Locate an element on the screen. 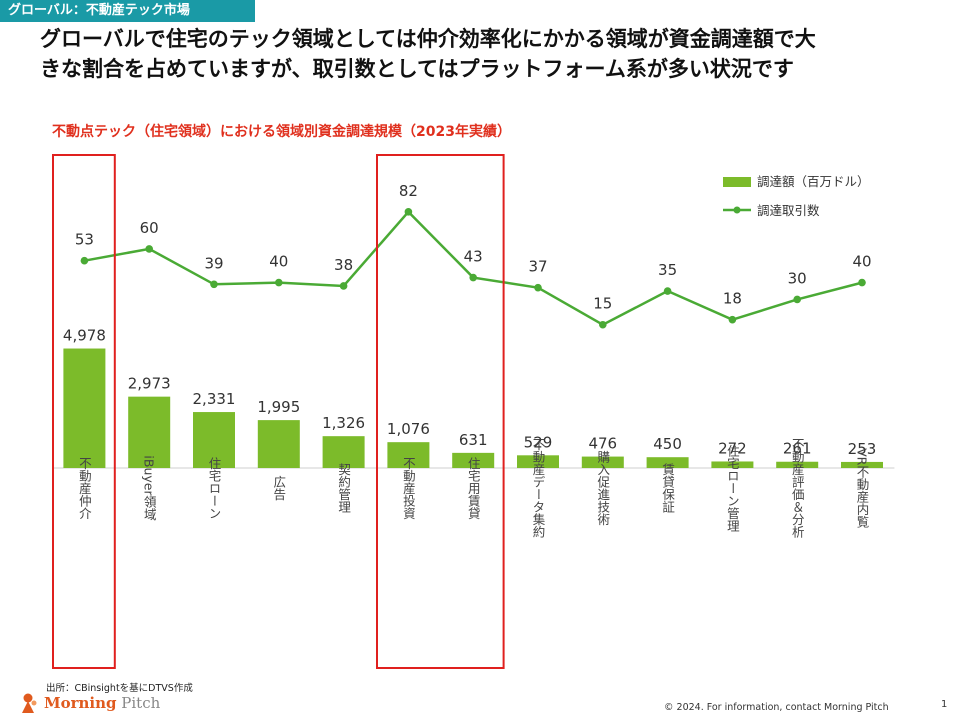  category-label-0: 不動産仲介 is located at coordinates (84, 488).